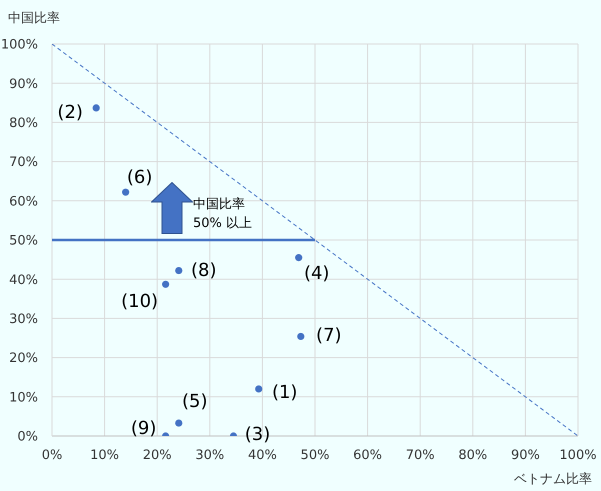 The width and height of the screenshot is (601, 491). I want to click on y-tick-label: 90%, so click(23, 84).